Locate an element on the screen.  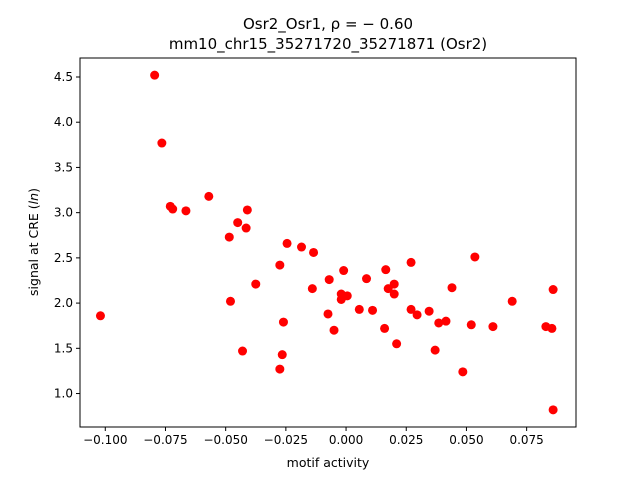
y-tick-label: 2.5 is located at coordinates (63, 258).